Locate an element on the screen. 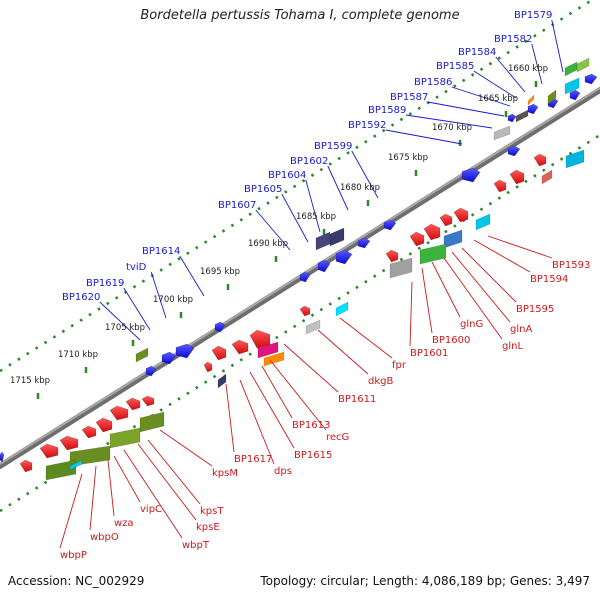  kbp-tick-label: 1710 kbp is located at coordinates (78, 355).